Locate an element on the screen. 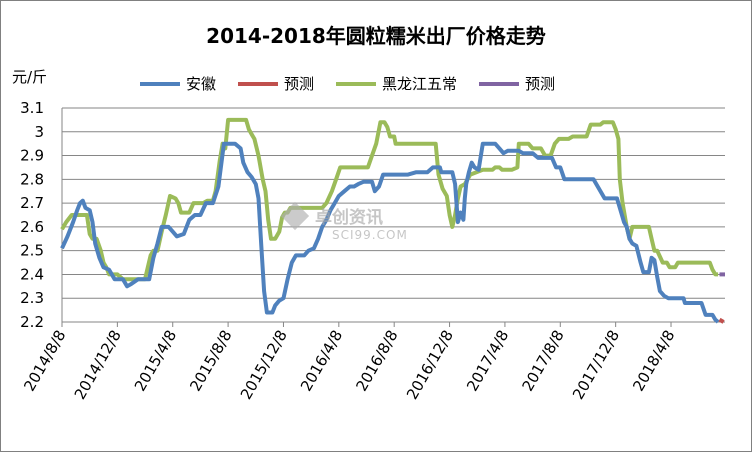  y-tick-label: 3 is located at coordinates (39, 132).